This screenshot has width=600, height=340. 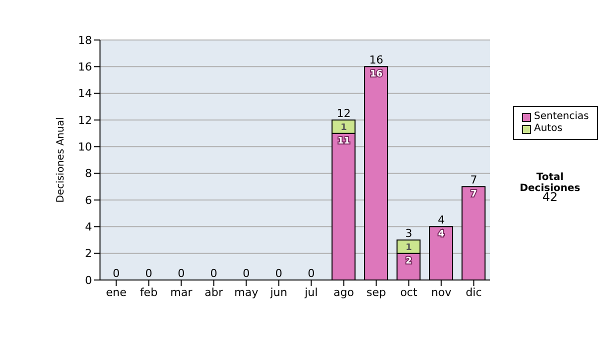 I want to click on y-tick-label: 8, so click(x=88, y=173).